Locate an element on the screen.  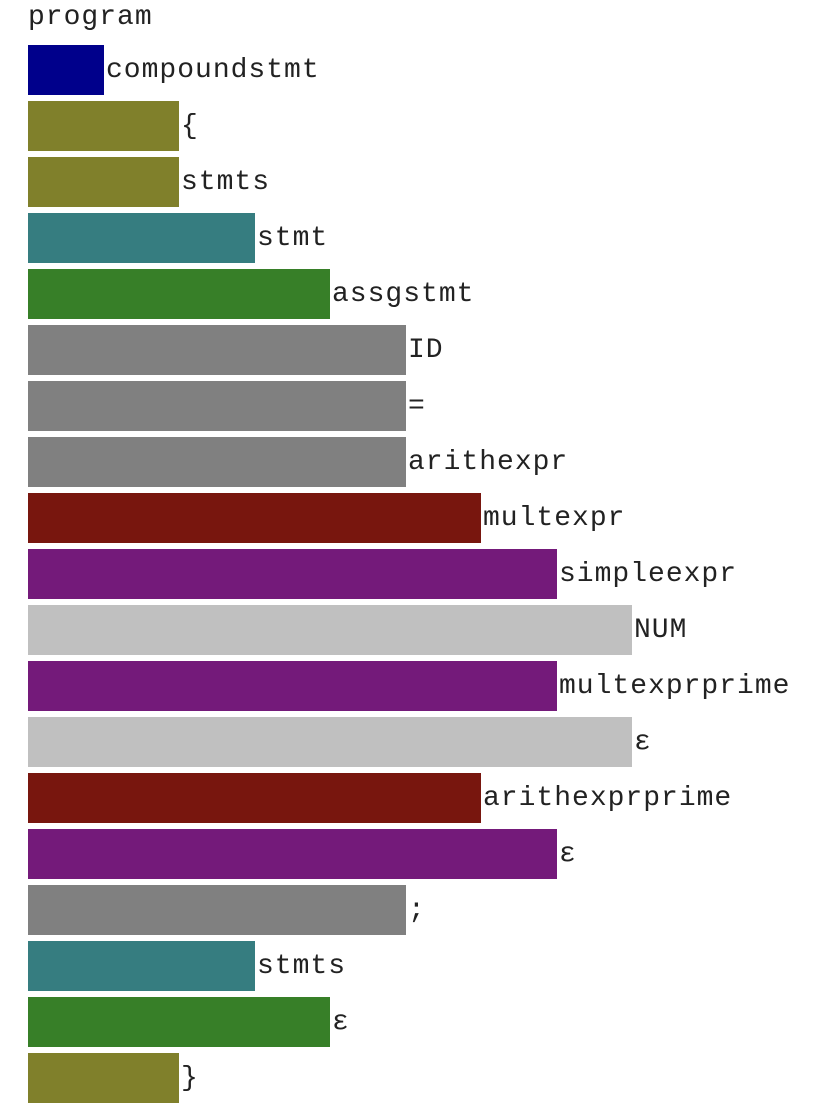
tree-node: multexprprime is located at coordinates (409, 686).